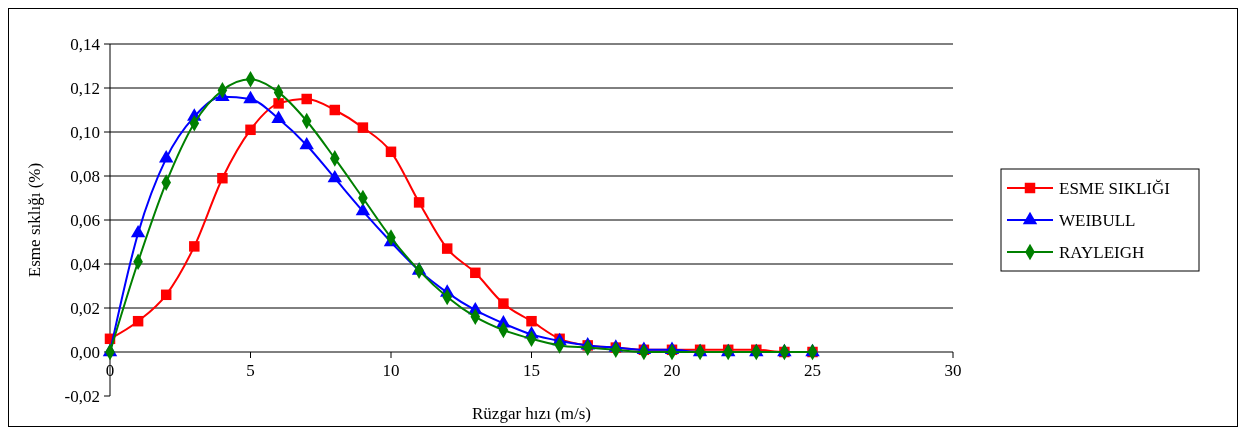 Image resolution: width=1246 pixels, height=435 pixels. What do you see at coordinates (85, 44) in the screenshot?
I see `y-tick-label: 0,14` at bounding box center [85, 44].